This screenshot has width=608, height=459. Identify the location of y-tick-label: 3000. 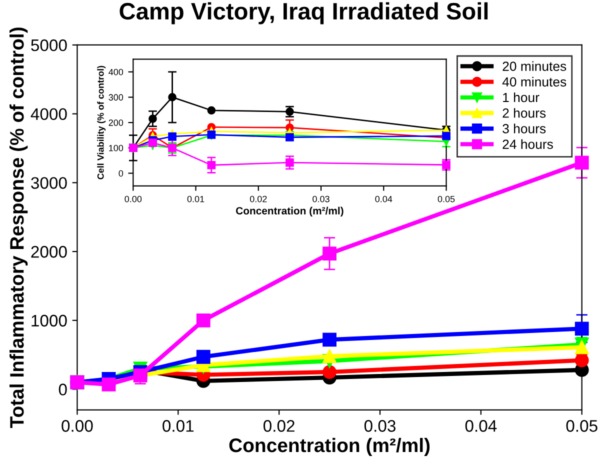
(49, 183).